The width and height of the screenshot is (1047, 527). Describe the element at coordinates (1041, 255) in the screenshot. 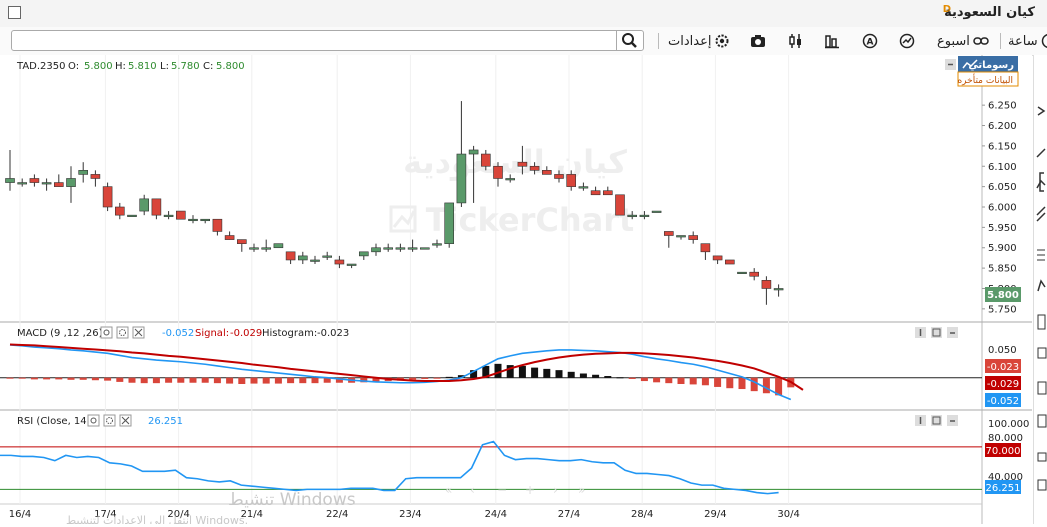

I see `fib-tool-icon` at that location.